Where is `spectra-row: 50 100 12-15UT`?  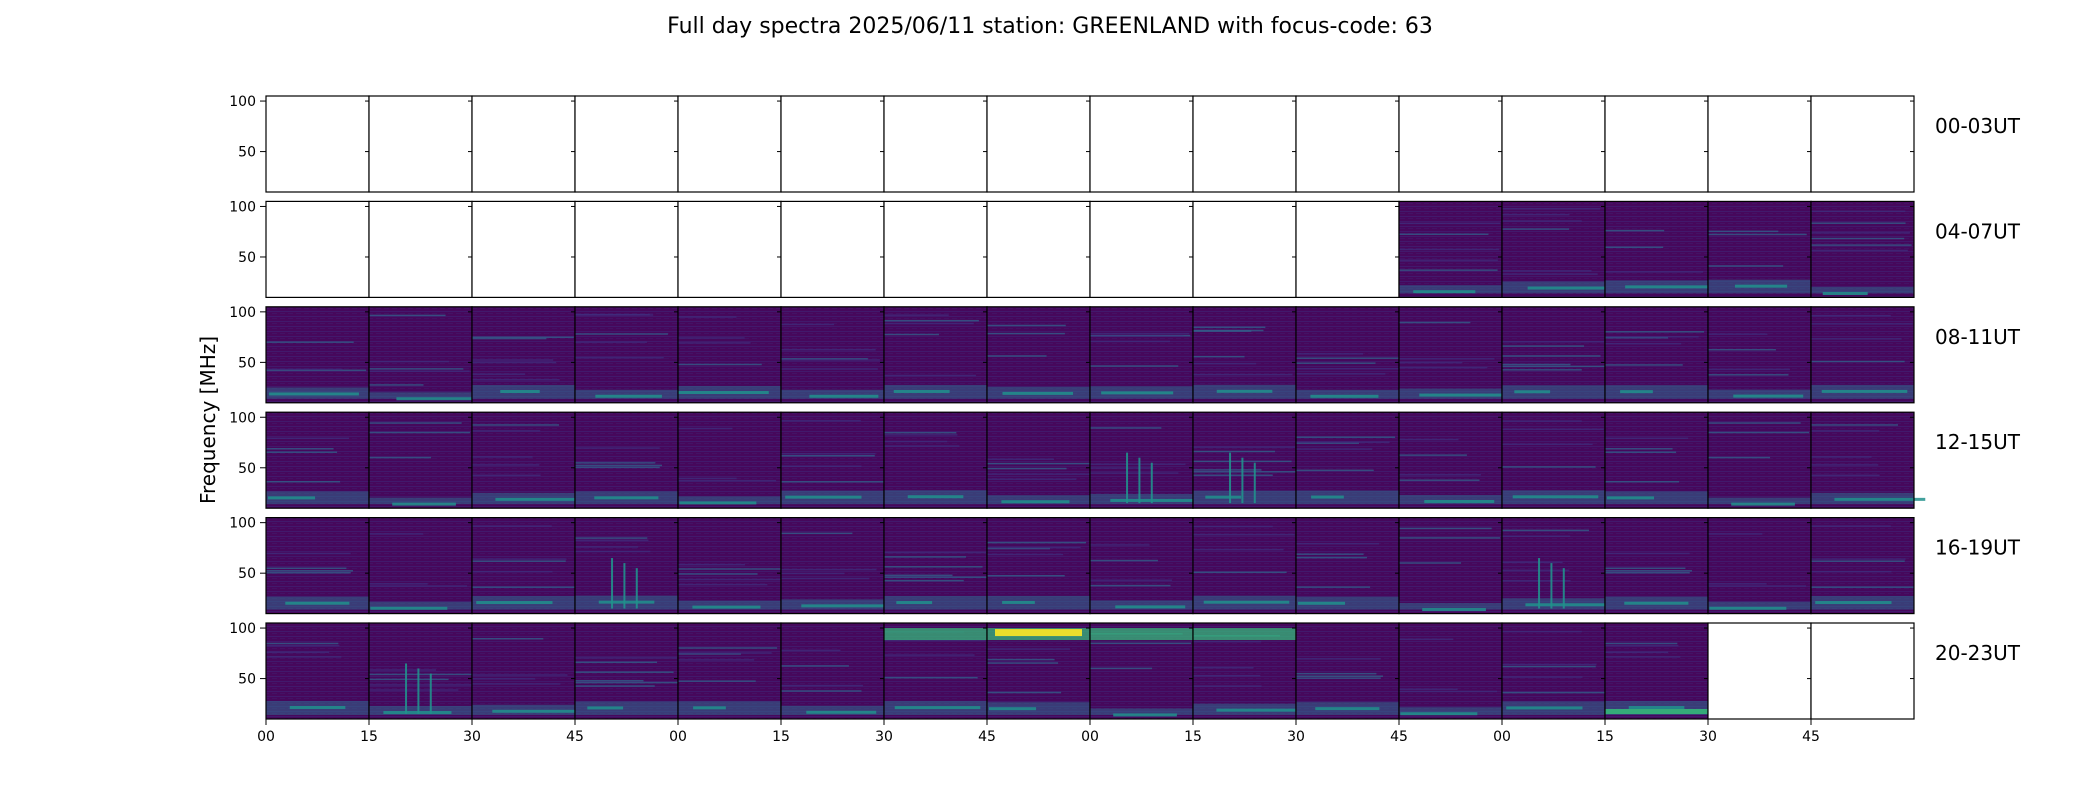 spectra-row: 50 100 12-15UT is located at coordinates (1125, 459).